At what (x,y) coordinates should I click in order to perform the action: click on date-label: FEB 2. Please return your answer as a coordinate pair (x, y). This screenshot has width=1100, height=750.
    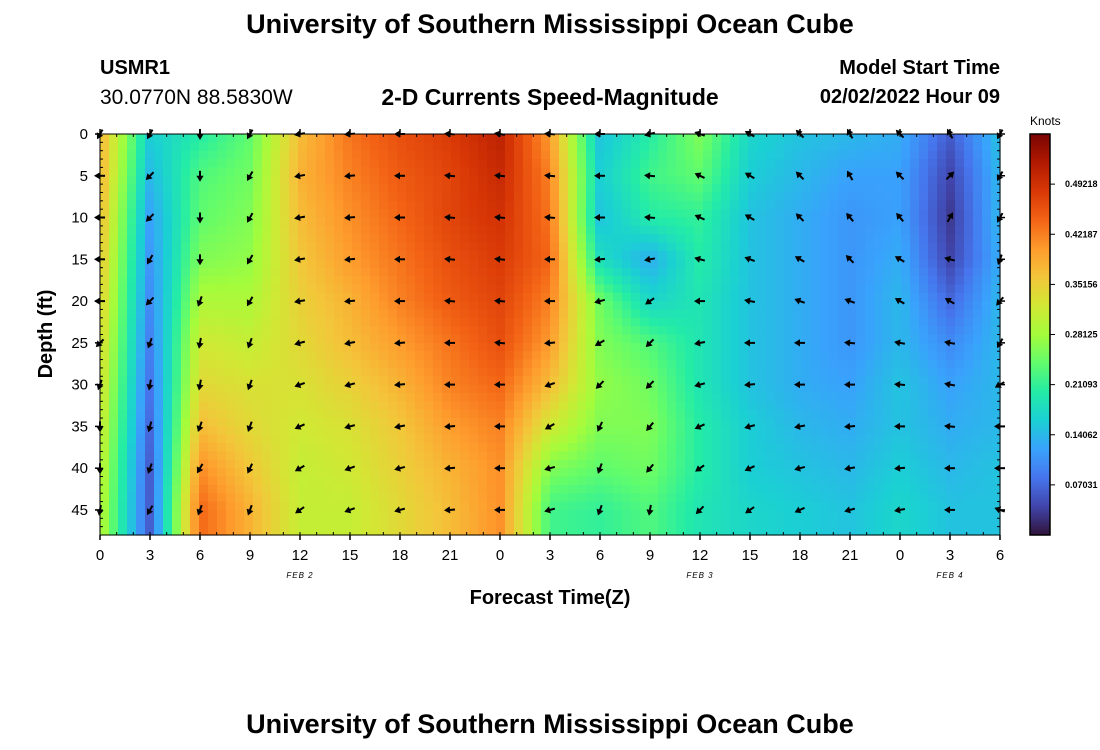
    Looking at the image, I should click on (299, 575).